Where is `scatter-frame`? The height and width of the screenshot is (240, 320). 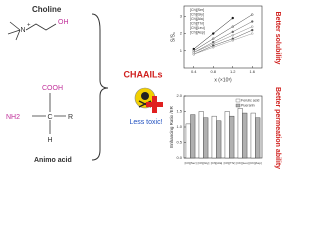
scatter-frame is located at coordinates (223, 37).